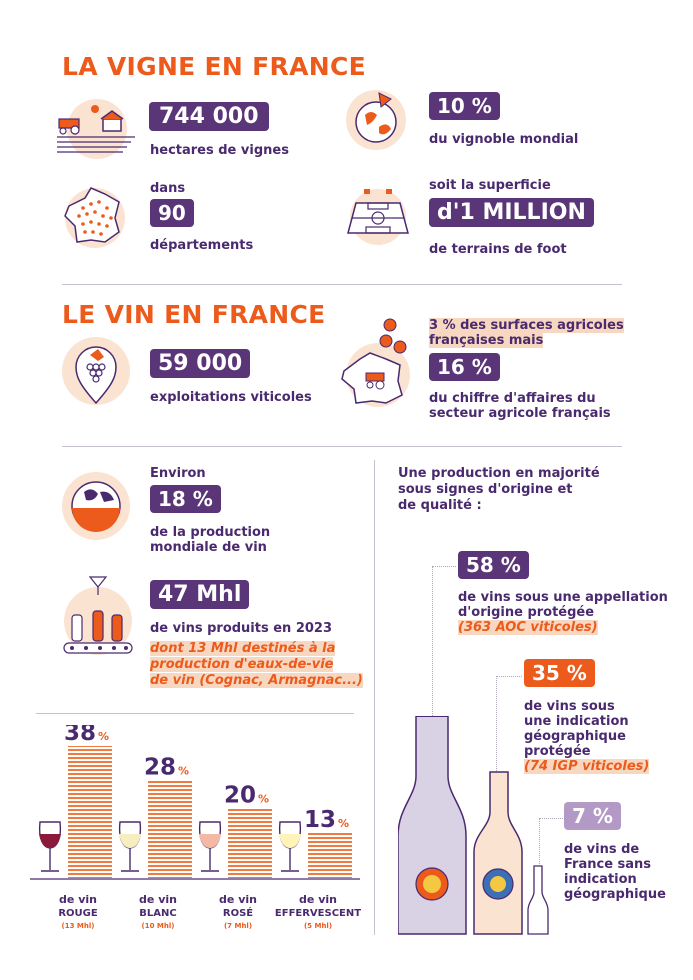  I want to click on chart-category-label: ROSÉ, so click(238, 912).